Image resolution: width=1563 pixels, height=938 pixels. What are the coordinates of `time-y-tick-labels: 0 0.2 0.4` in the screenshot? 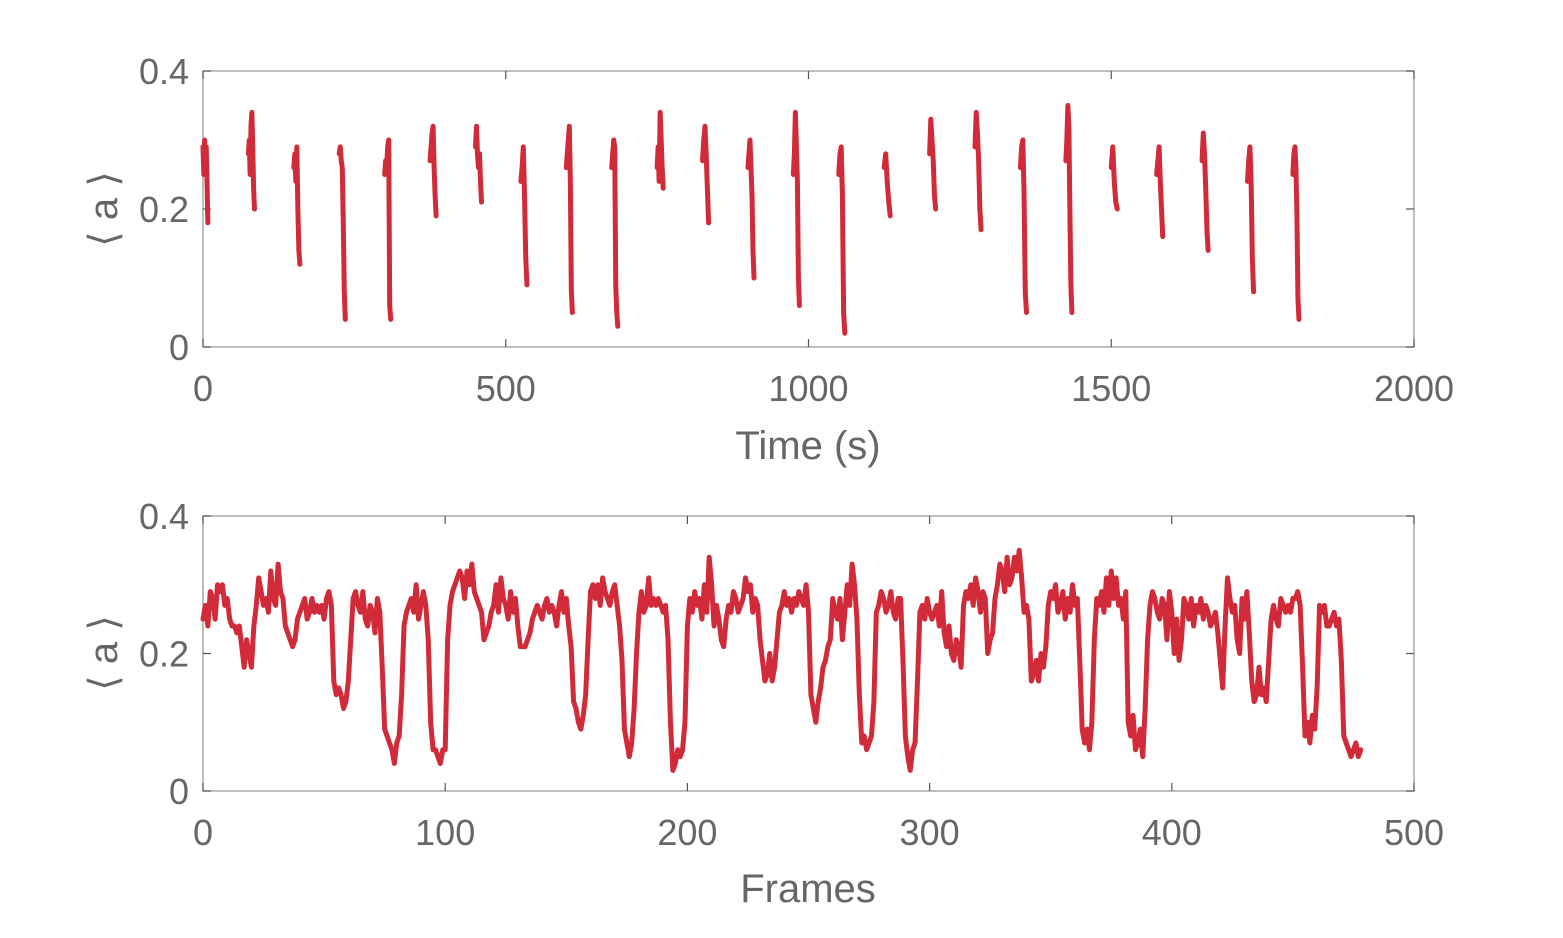 It's located at (164, 209).